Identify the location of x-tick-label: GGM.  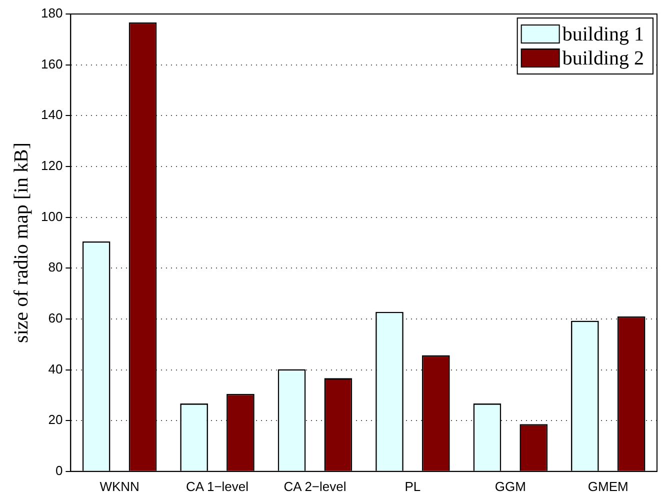
(510, 486).